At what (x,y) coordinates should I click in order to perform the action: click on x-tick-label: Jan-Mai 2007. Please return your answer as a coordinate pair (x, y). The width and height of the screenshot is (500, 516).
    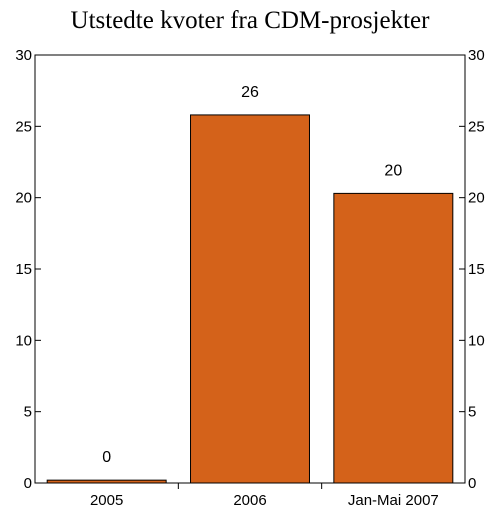
    Looking at the image, I should click on (393, 500).